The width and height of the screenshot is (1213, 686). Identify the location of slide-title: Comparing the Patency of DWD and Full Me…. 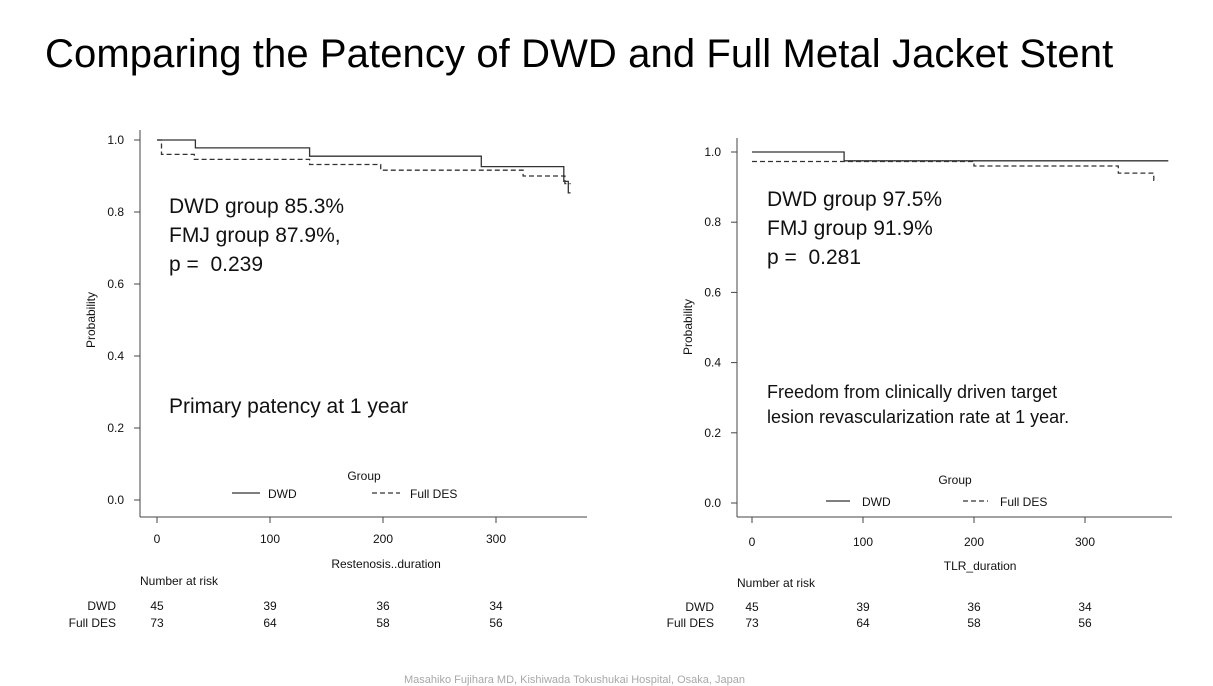
(579, 54).